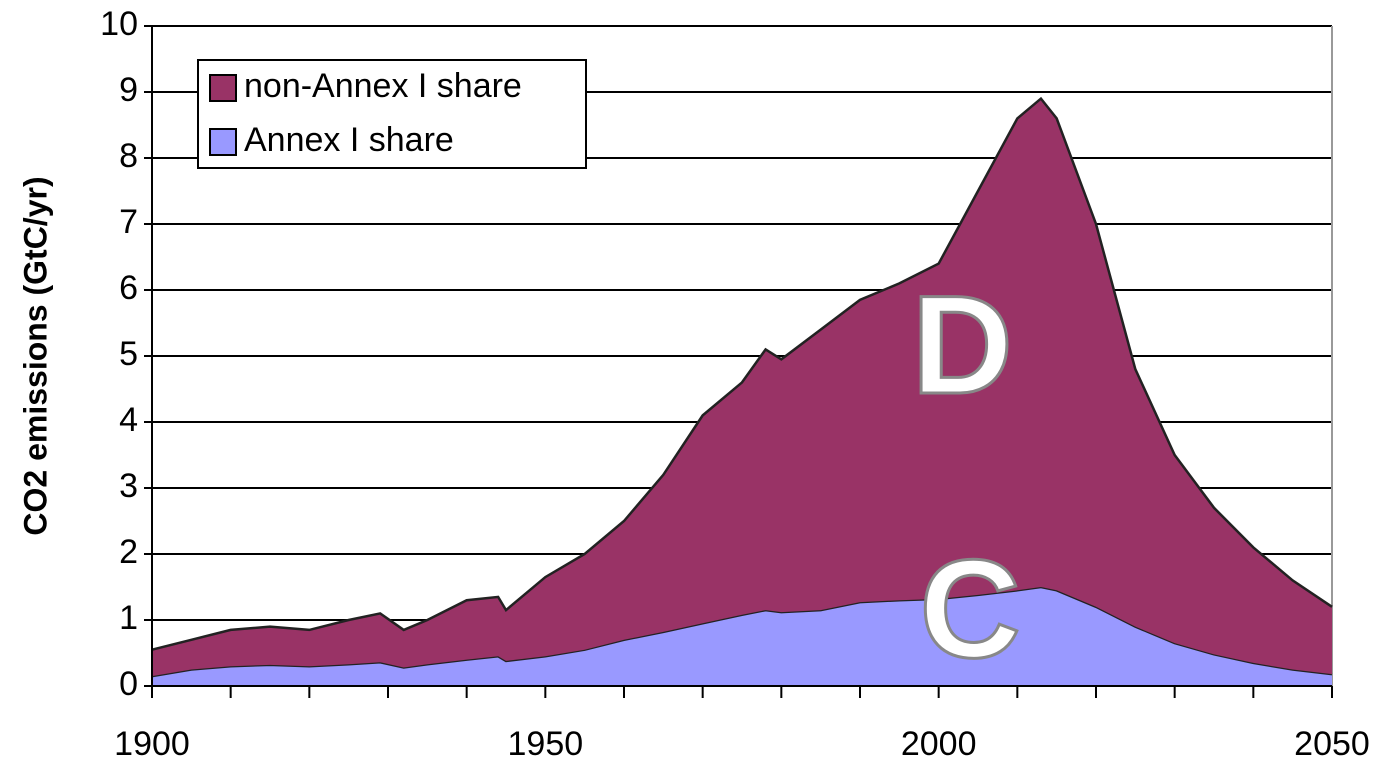 The image size is (1382, 763). Describe the element at coordinates (128, 156) in the screenshot. I see `y-tick-label: 8` at that location.